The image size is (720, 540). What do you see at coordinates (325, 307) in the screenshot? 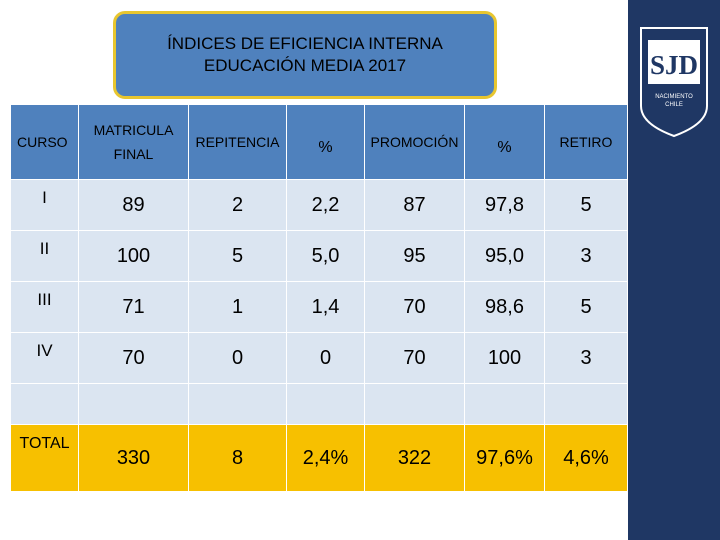
I see `cell-repitencia-percent: 1,4` at bounding box center [325, 307].